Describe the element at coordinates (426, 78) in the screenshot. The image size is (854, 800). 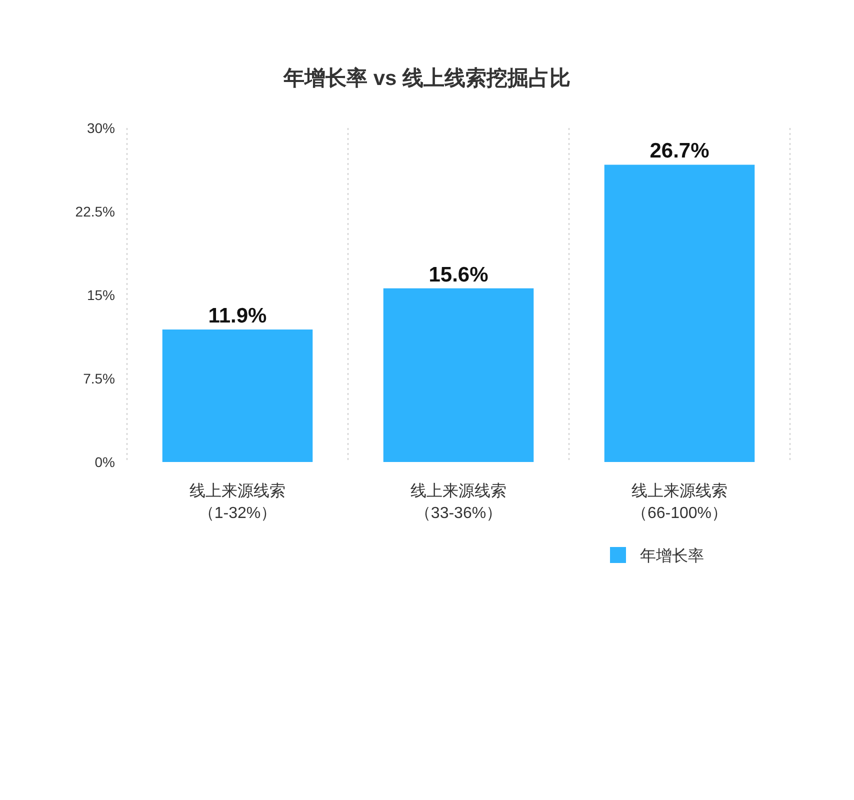
I see `chart-title: 年增长率 vs 线上线索挖掘占比` at that location.